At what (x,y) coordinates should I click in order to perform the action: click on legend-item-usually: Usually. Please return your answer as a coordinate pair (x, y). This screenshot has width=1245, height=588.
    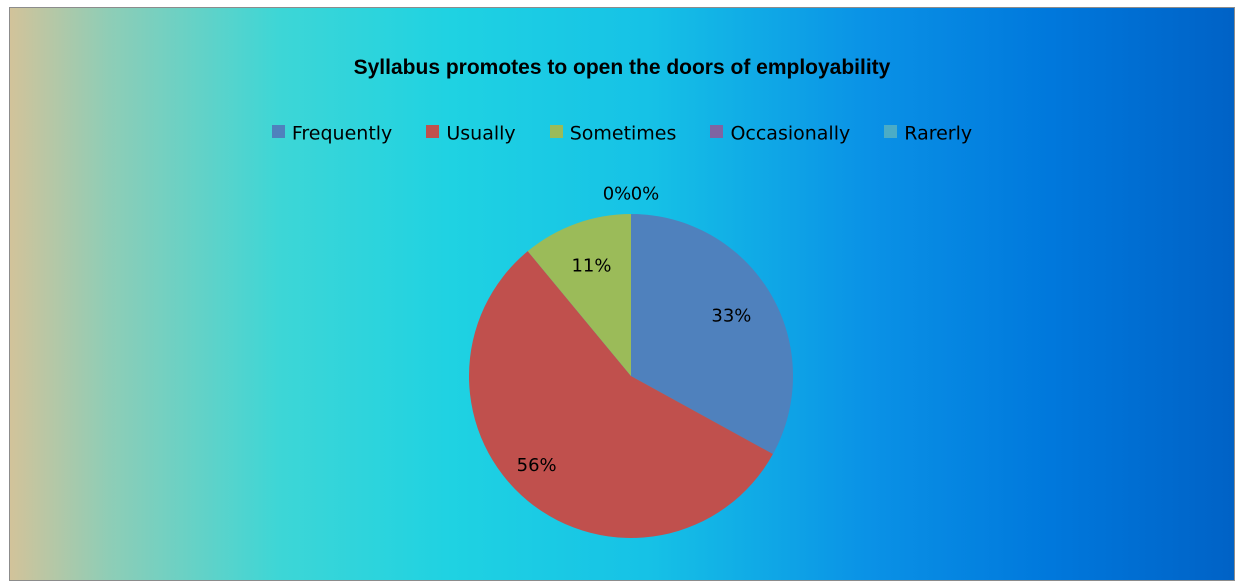
    Looking at the image, I should click on (471, 133).